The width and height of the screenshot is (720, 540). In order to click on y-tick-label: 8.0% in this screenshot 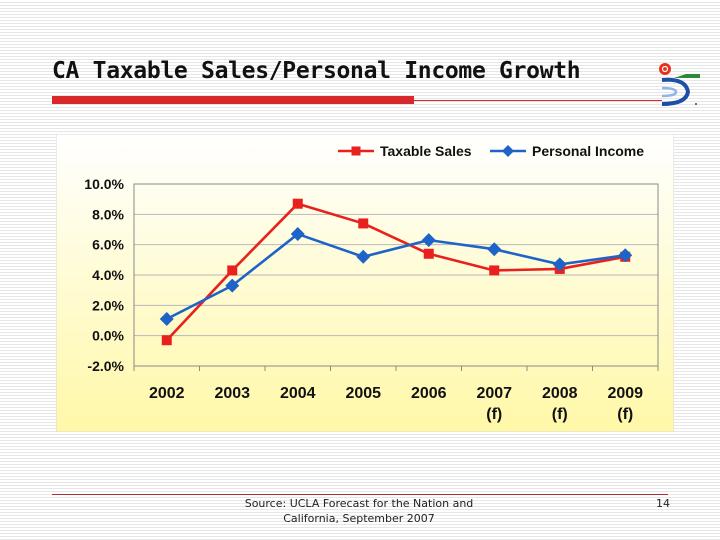, I will do `click(108, 214)`.